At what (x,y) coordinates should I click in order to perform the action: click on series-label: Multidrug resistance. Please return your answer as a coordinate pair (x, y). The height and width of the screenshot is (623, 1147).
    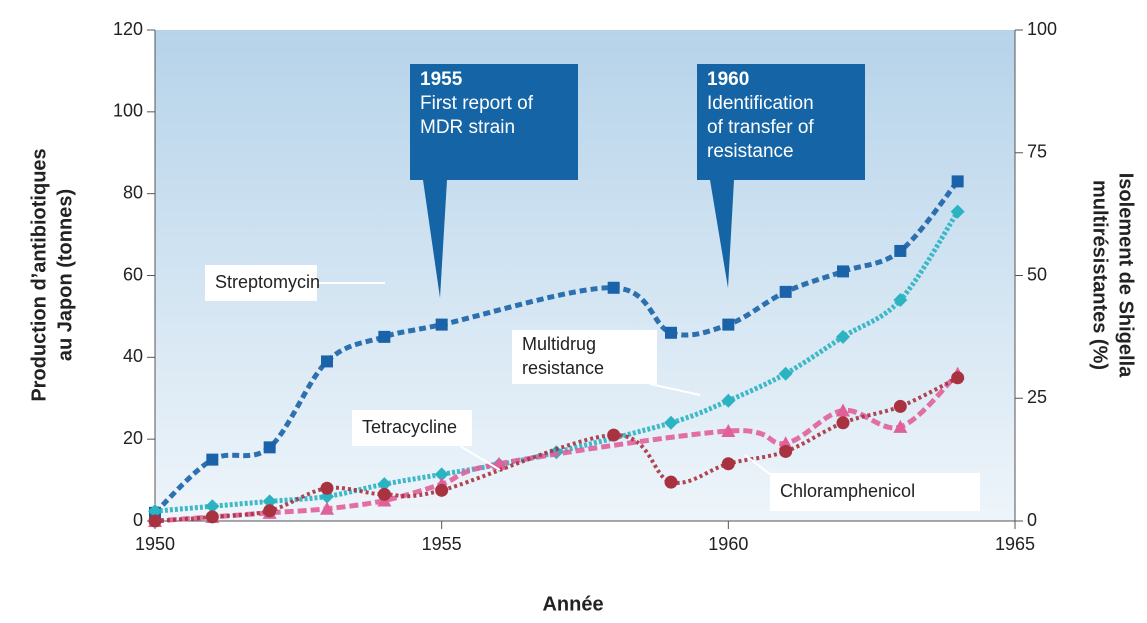
    Looking at the image, I should click on (606, 363).